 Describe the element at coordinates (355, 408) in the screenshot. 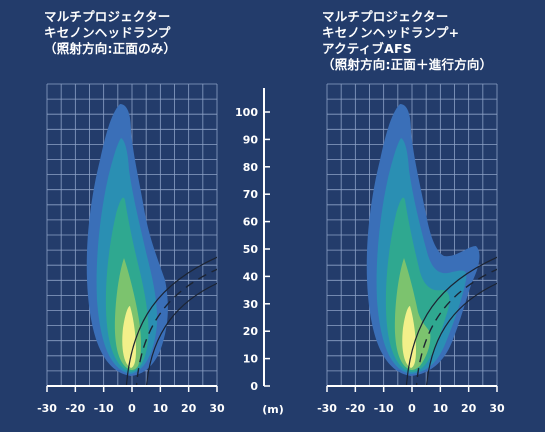

I see `right-x-tick-label: -20` at that location.